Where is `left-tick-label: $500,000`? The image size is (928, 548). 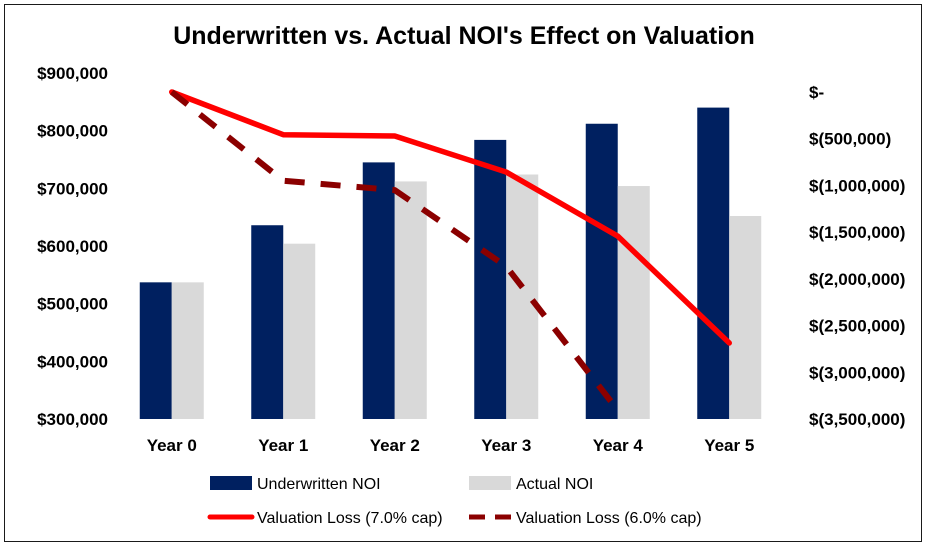
left-tick-label: $500,000 is located at coordinates (72, 304).